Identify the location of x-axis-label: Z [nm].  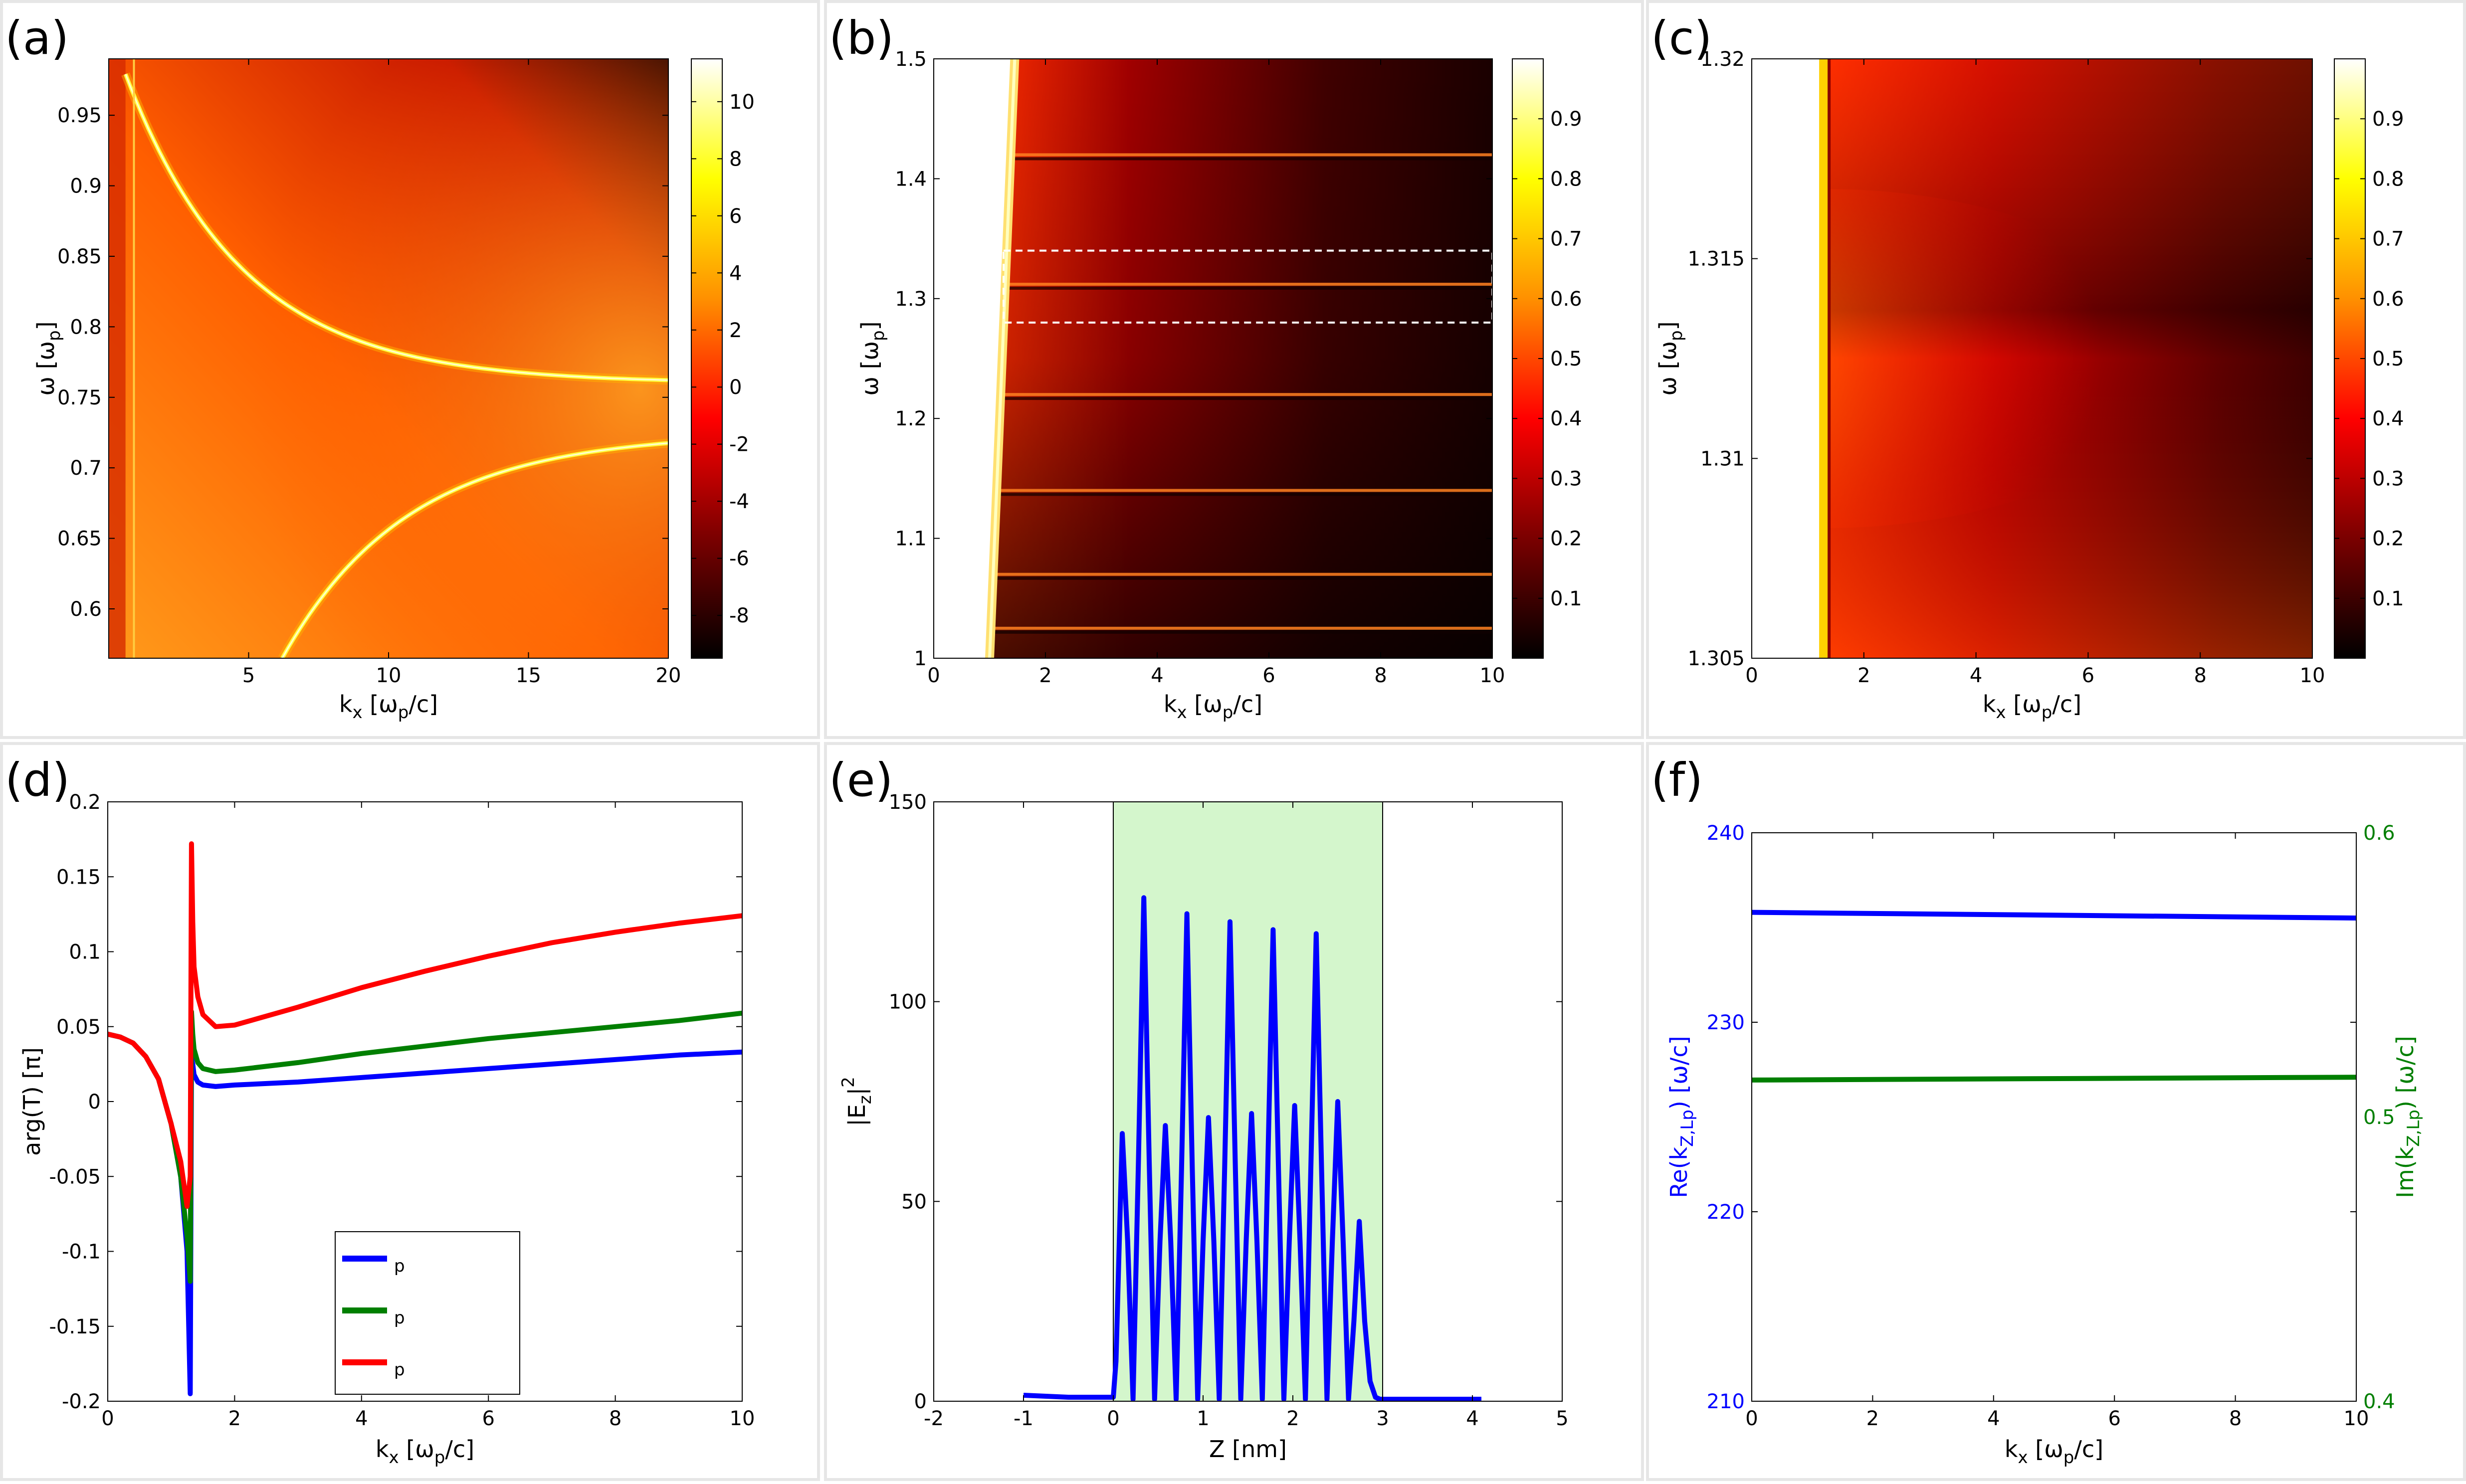
(1248, 1449).